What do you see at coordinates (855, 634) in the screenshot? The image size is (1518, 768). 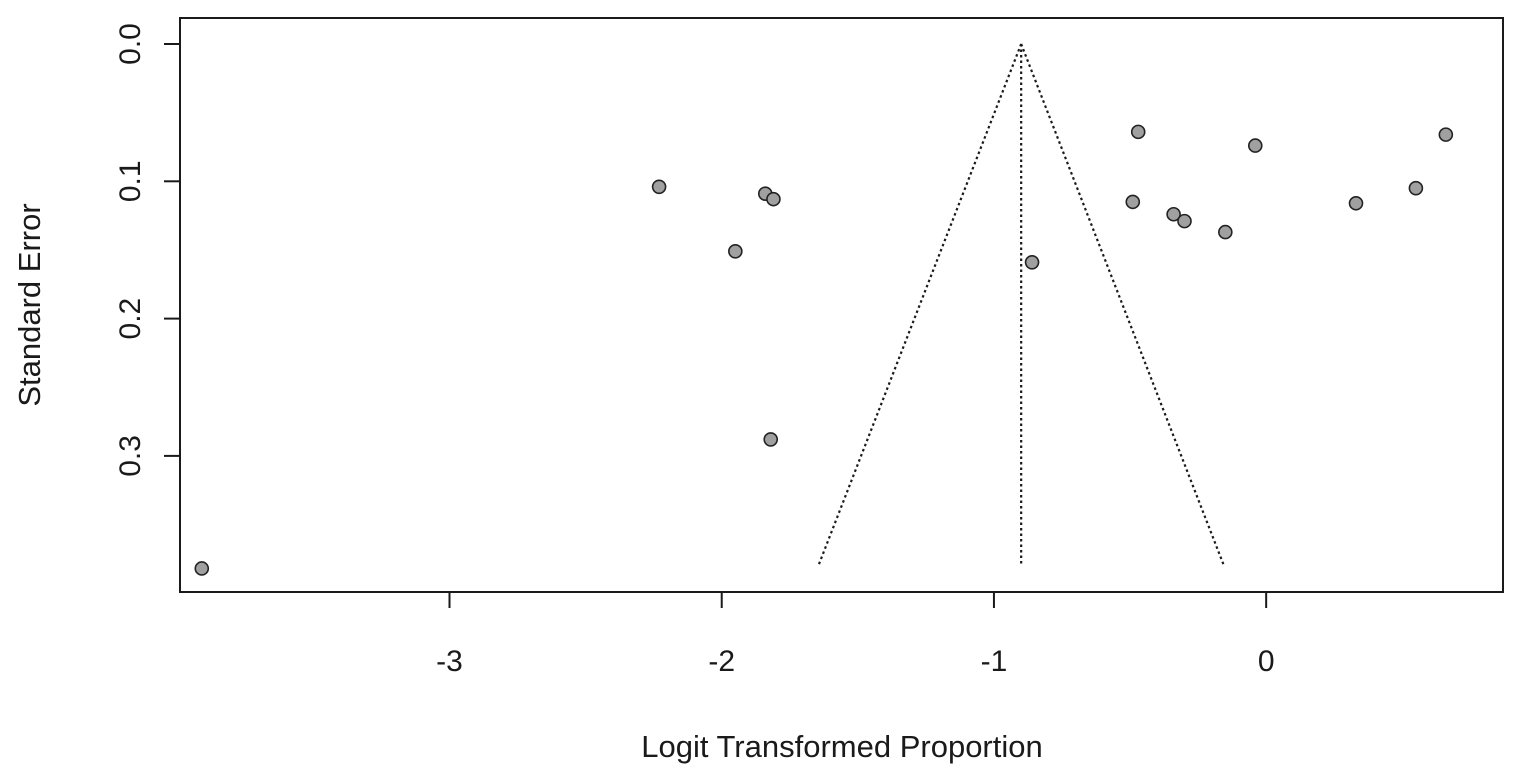 I see `x-axis: -3 -2 -1 0` at bounding box center [855, 634].